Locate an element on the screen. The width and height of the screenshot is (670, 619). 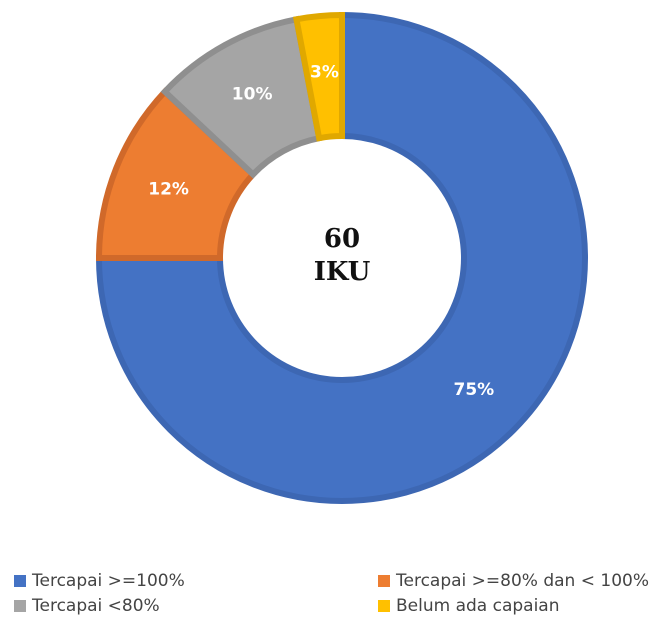
center-unit: IKU is located at coordinates (342, 272).